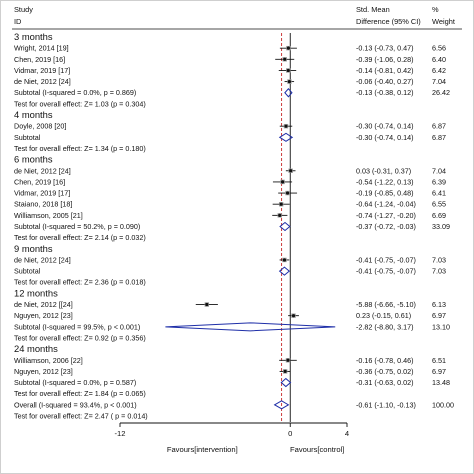 The image size is (474, 474). What do you see at coordinates (388, 21) in the screenshot?
I see `header-smd-ci: Difference (95% CI)` at bounding box center [388, 21].